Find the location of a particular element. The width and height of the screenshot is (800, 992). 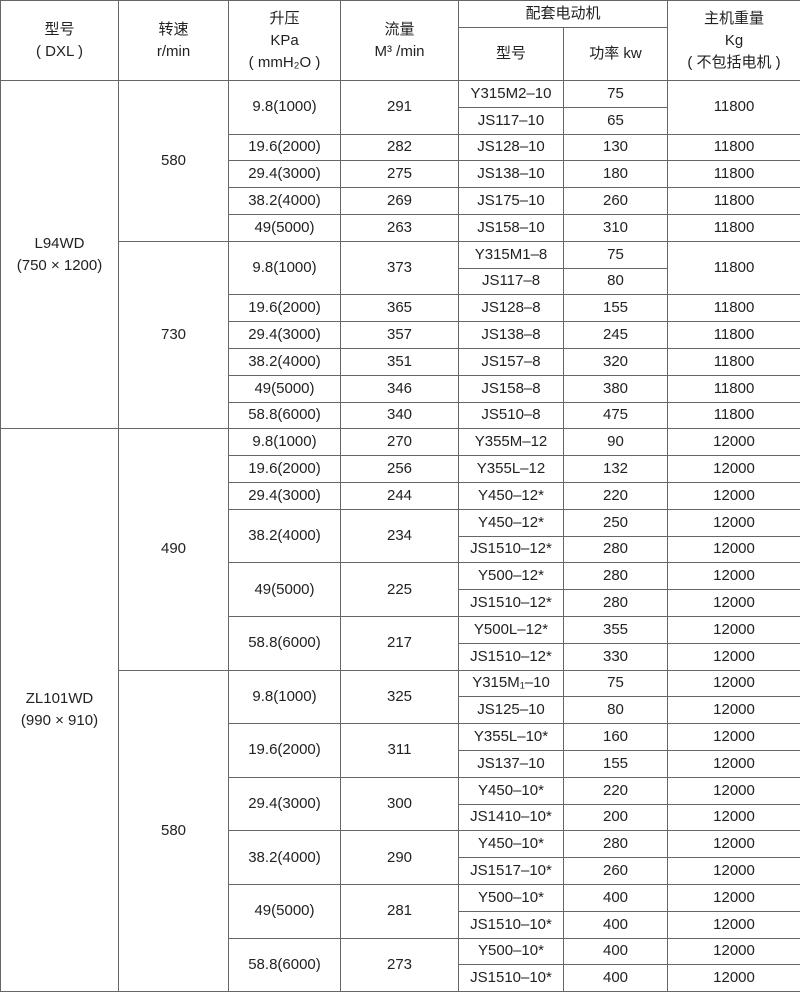

flow-cell: 270 is located at coordinates (400, 442).